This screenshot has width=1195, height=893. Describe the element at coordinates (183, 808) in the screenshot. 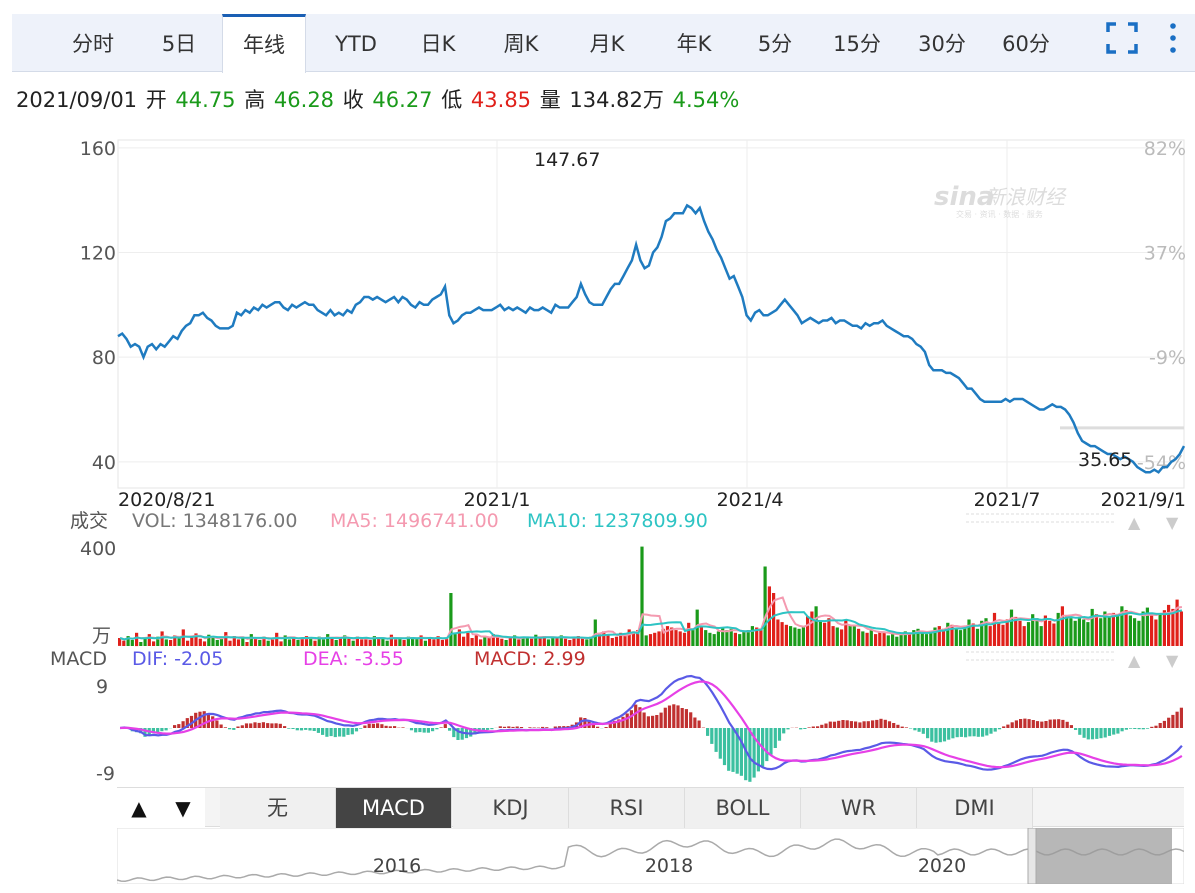

I see `indicator-down-button: ▼` at that location.